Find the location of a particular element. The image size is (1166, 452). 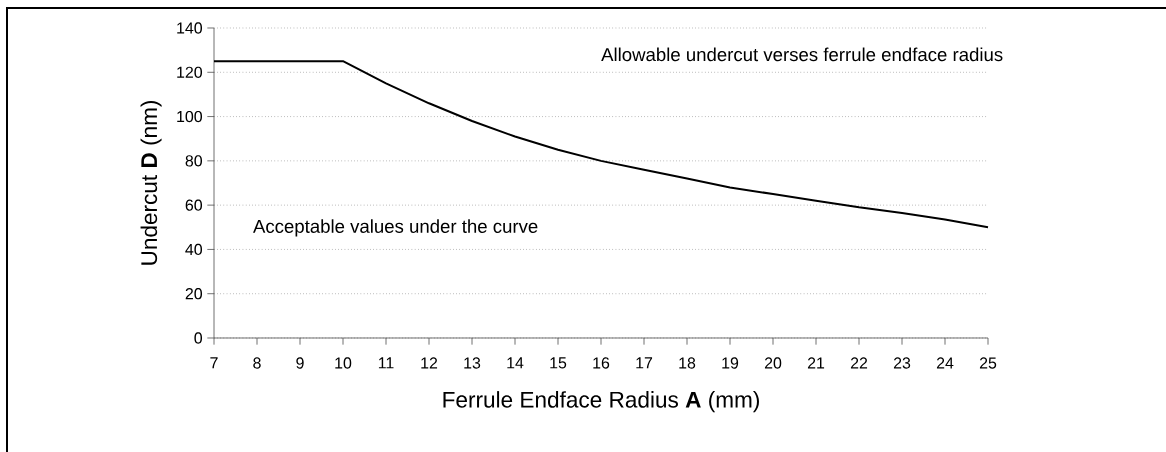

x-tick-label: 23 is located at coordinates (902, 363).